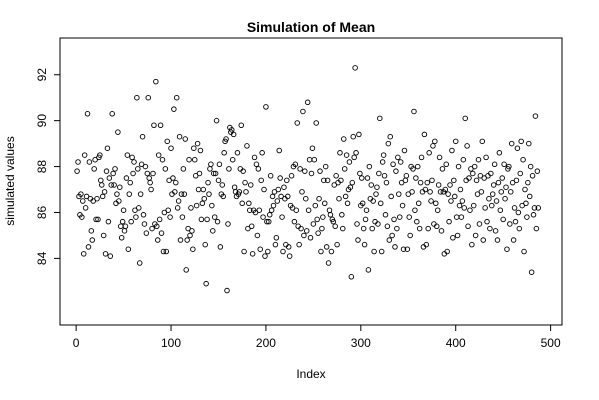 Image resolution: width=599 pixels, height=400 pixels. Describe the element at coordinates (42, 258) in the screenshot. I see `y-tick-label: 84` at that location.